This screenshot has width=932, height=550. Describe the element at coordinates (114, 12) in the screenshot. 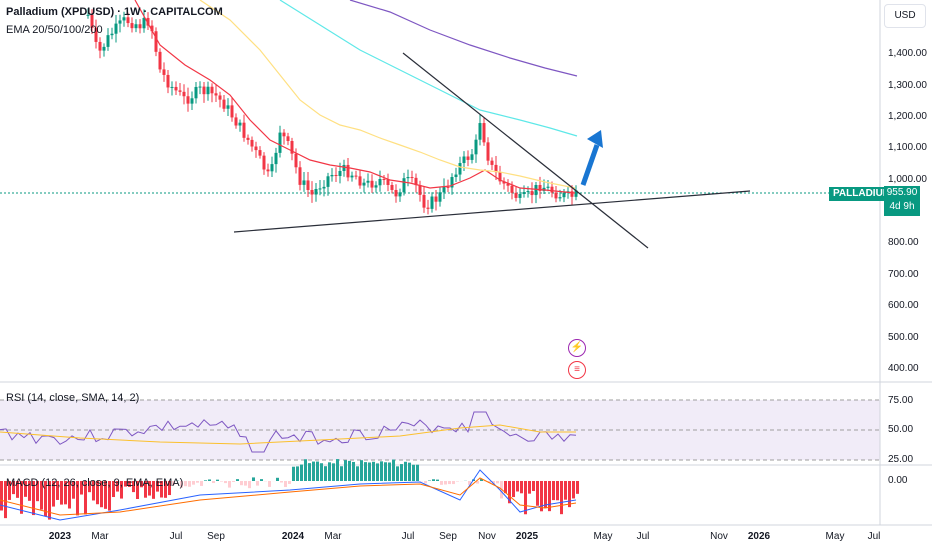

I see `chart-title: Palladium (XPDUSD) · 1W · CAPITALCOM` at that location.